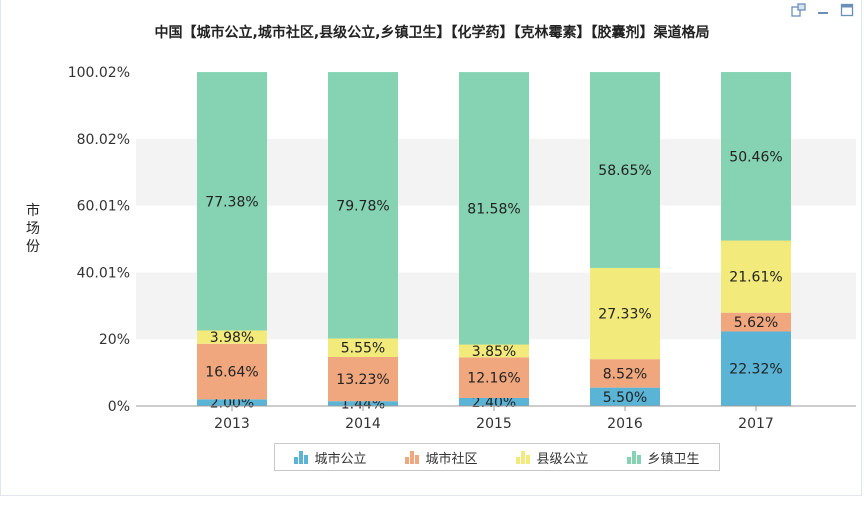  I want to click on legend-item: 城市公立, so click(330, 457).